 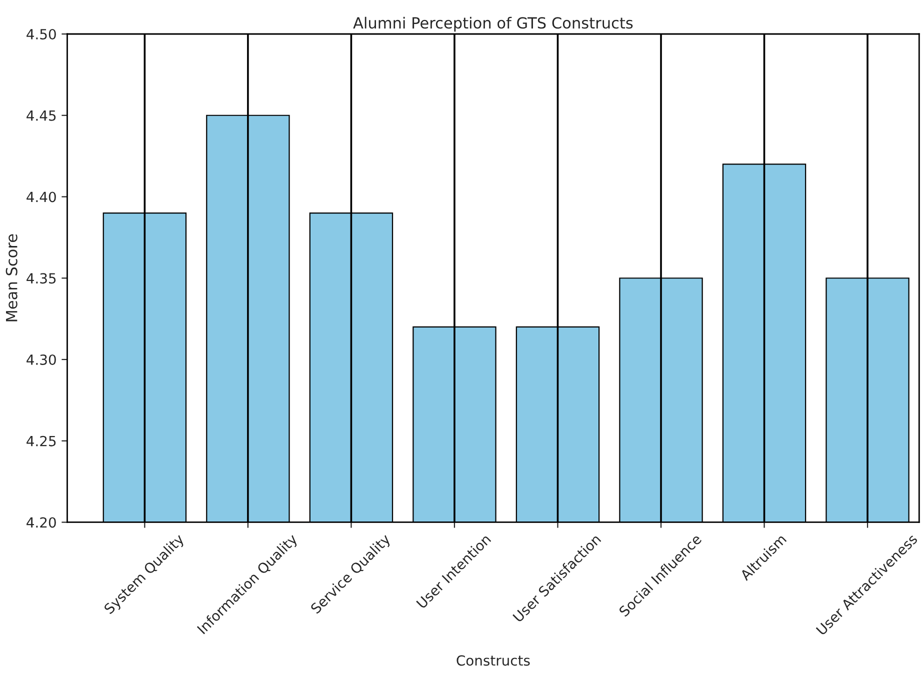 I want to click on y-tick-label: 4.45, so click(x=41, y=115).